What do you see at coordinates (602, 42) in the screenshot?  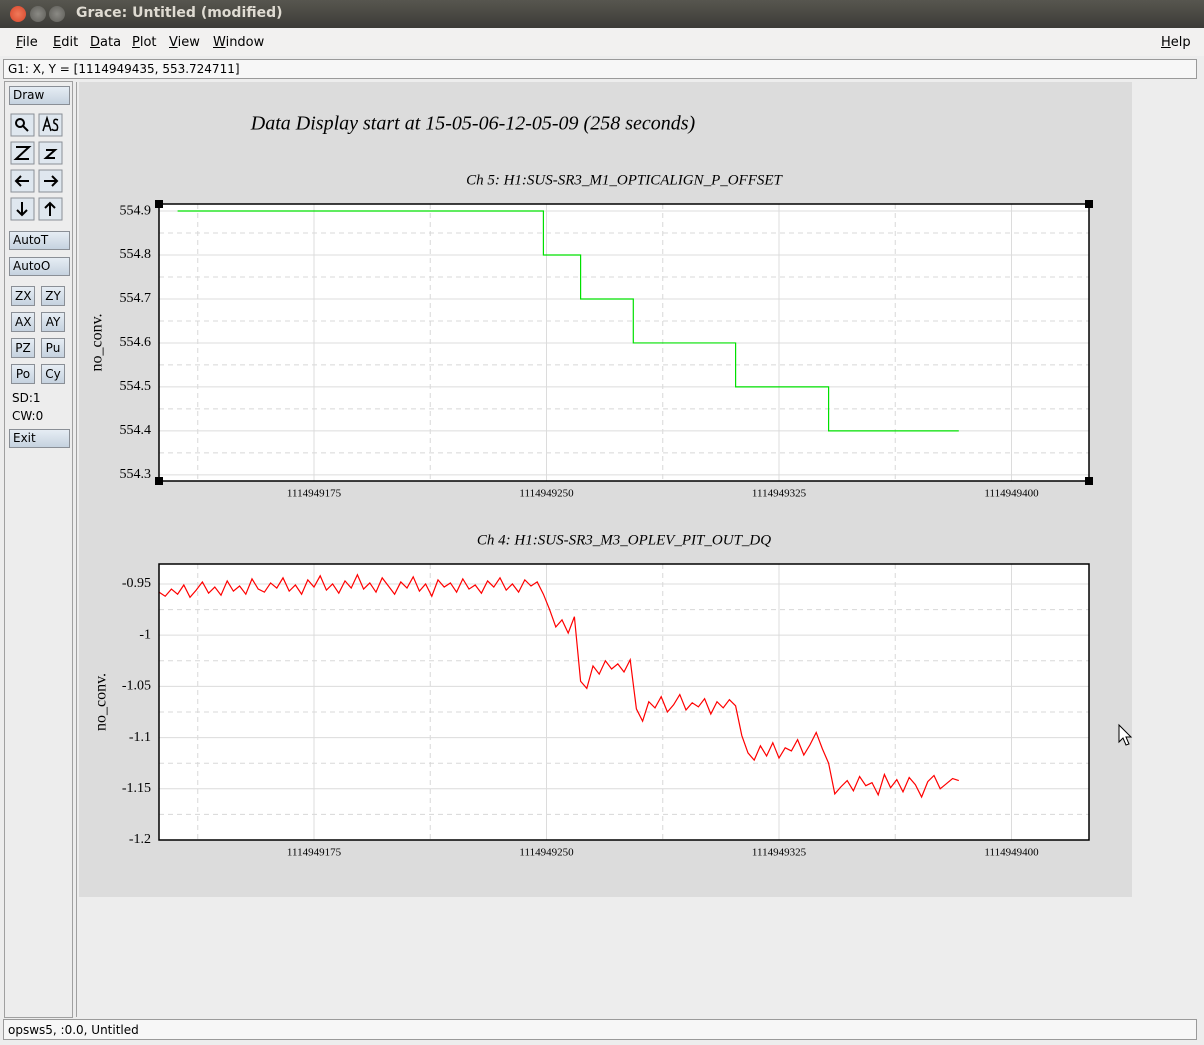 I see `menu-bar` at bounding box center [602, 42].